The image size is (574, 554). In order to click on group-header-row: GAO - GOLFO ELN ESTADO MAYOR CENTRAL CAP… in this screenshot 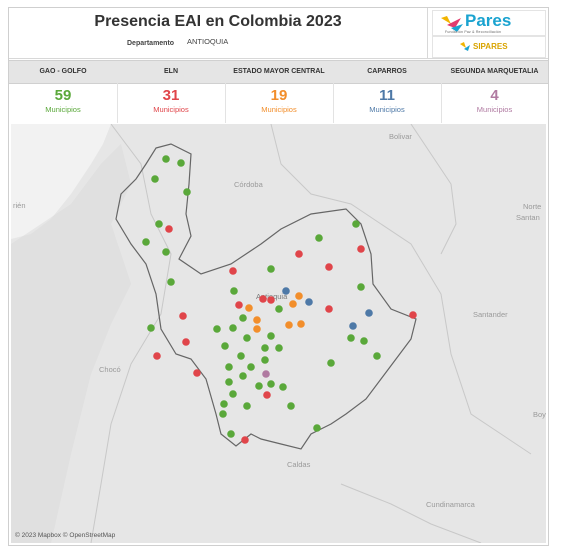, I will do `click(278, 72)`.